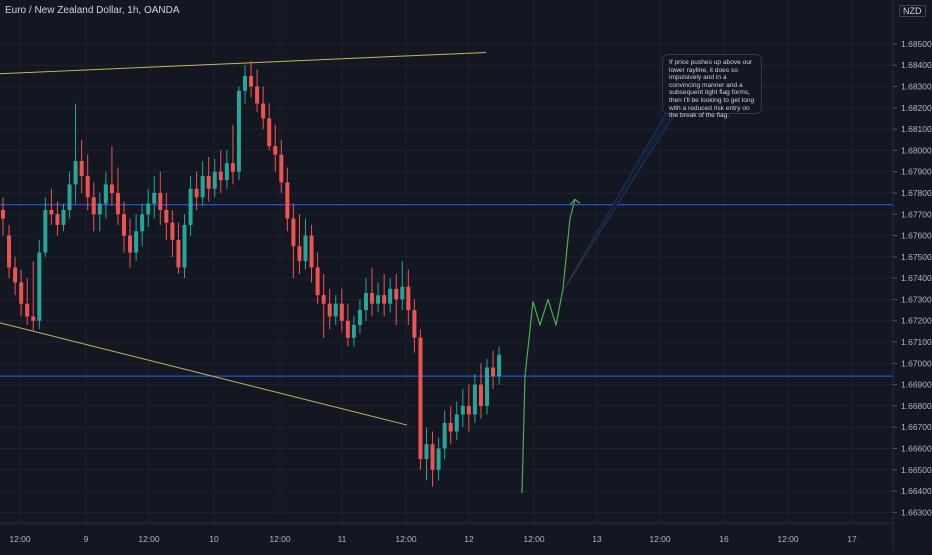 The image size is (932, 555). Describe the element at coordinates (204, 374) in the screenshot. I see `lower-rayline` at that location.